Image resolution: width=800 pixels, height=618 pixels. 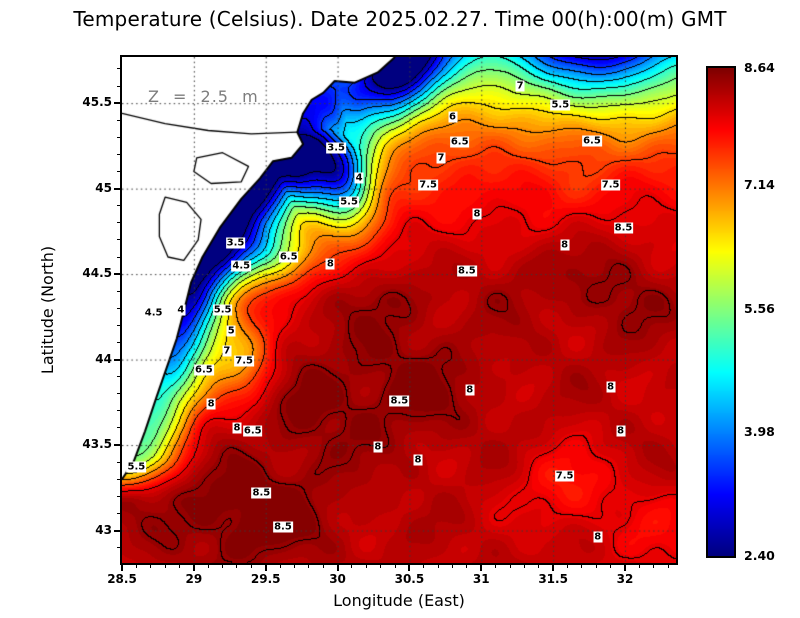 I want to click on y-tick-label: 43.5, so click(x=97, y=444).